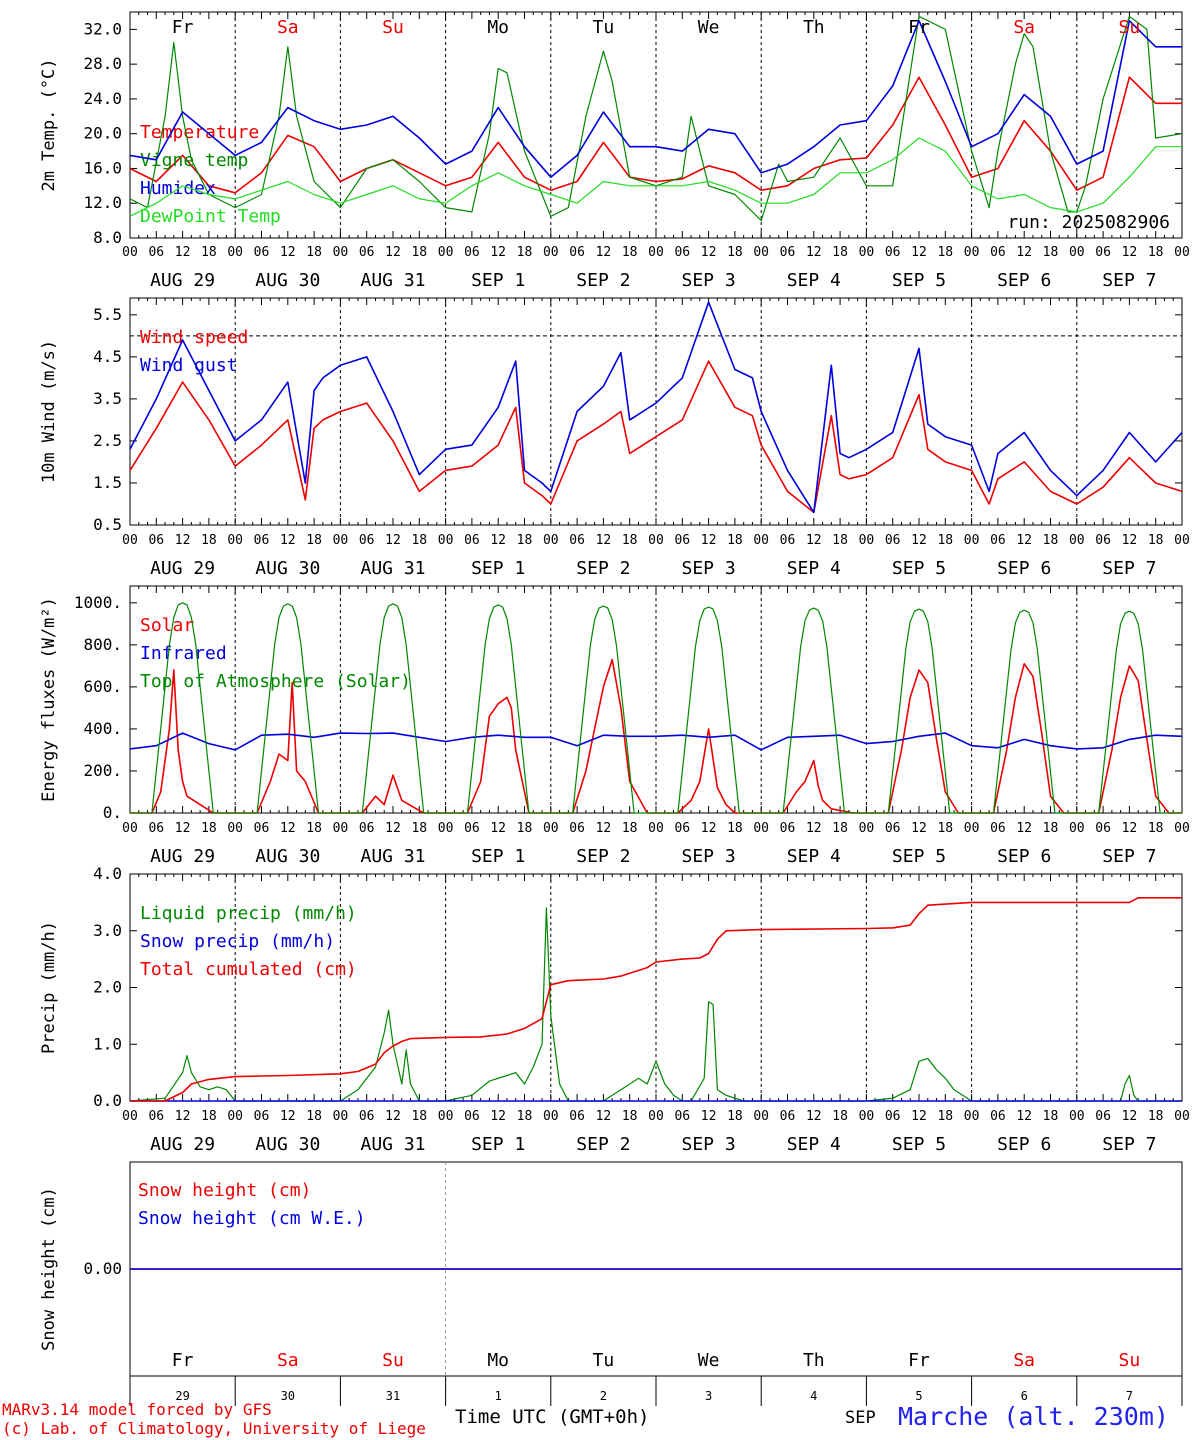 The height and width of the screenshot is (1440, 1194). I want to click on day-number: 2, so click(603, 1396).